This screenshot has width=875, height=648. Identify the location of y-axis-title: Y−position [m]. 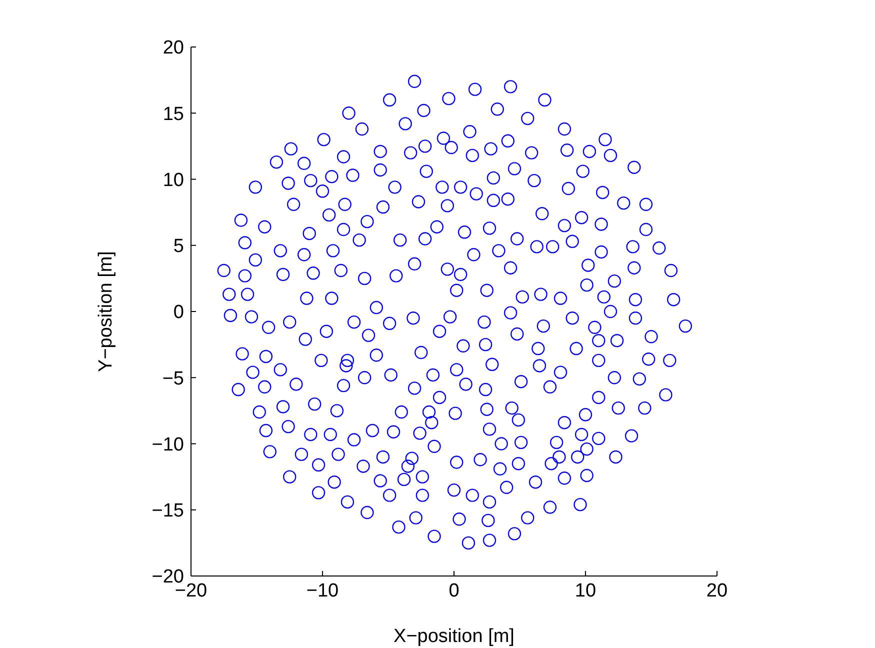
(106, 311).